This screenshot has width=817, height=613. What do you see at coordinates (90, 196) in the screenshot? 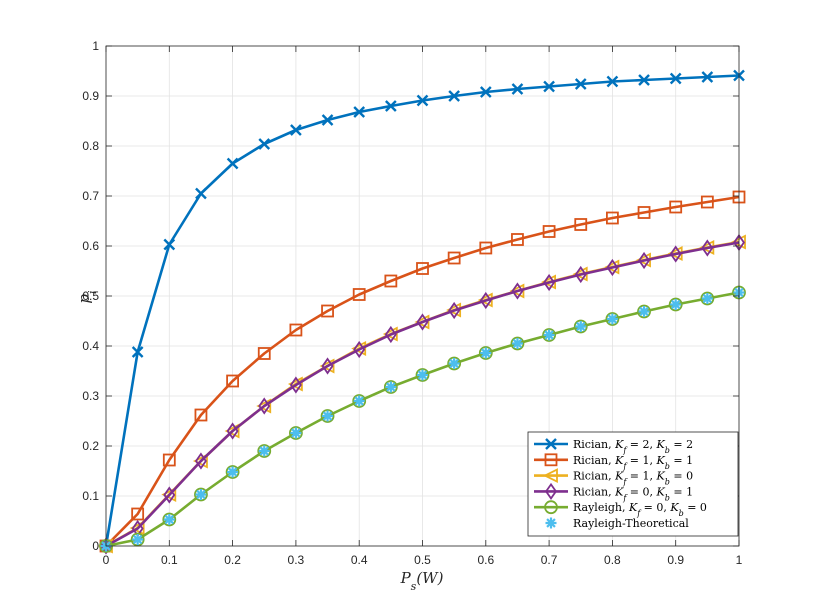
I see `y-tick-label: 0.7` at bounding box center [90, 196].